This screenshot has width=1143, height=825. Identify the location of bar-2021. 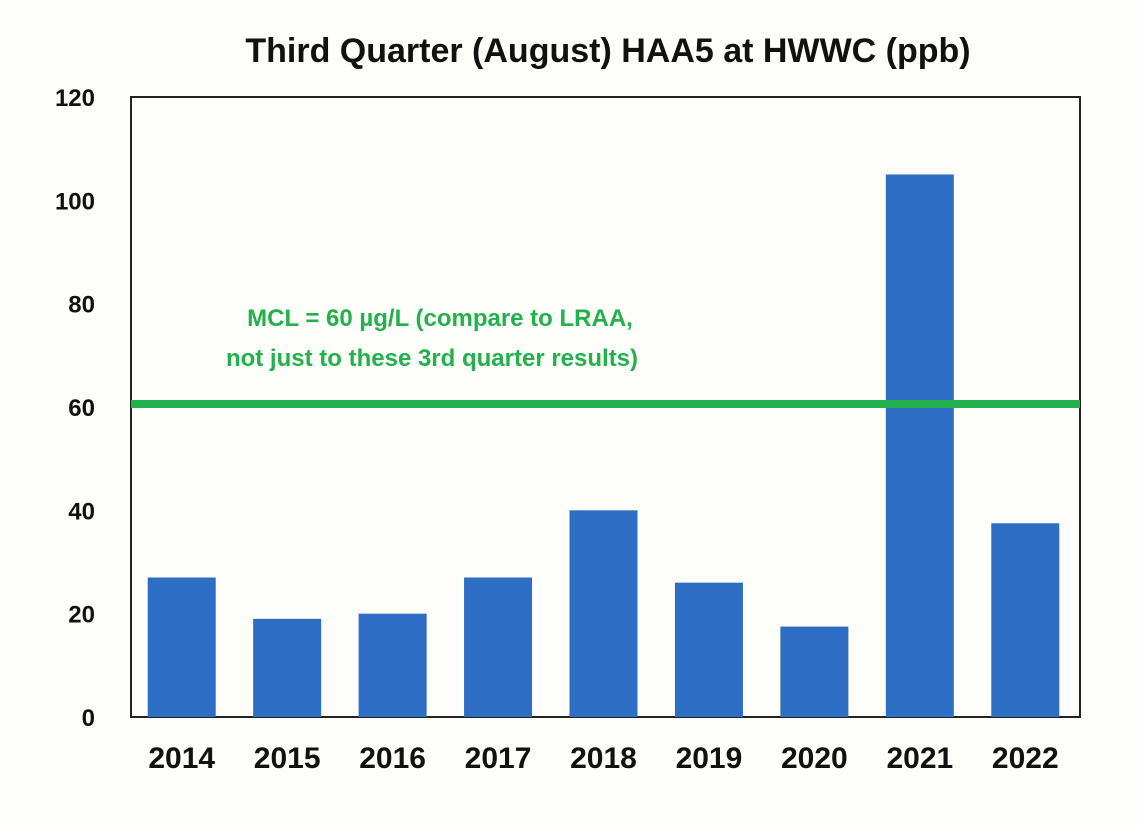
(919, 445).